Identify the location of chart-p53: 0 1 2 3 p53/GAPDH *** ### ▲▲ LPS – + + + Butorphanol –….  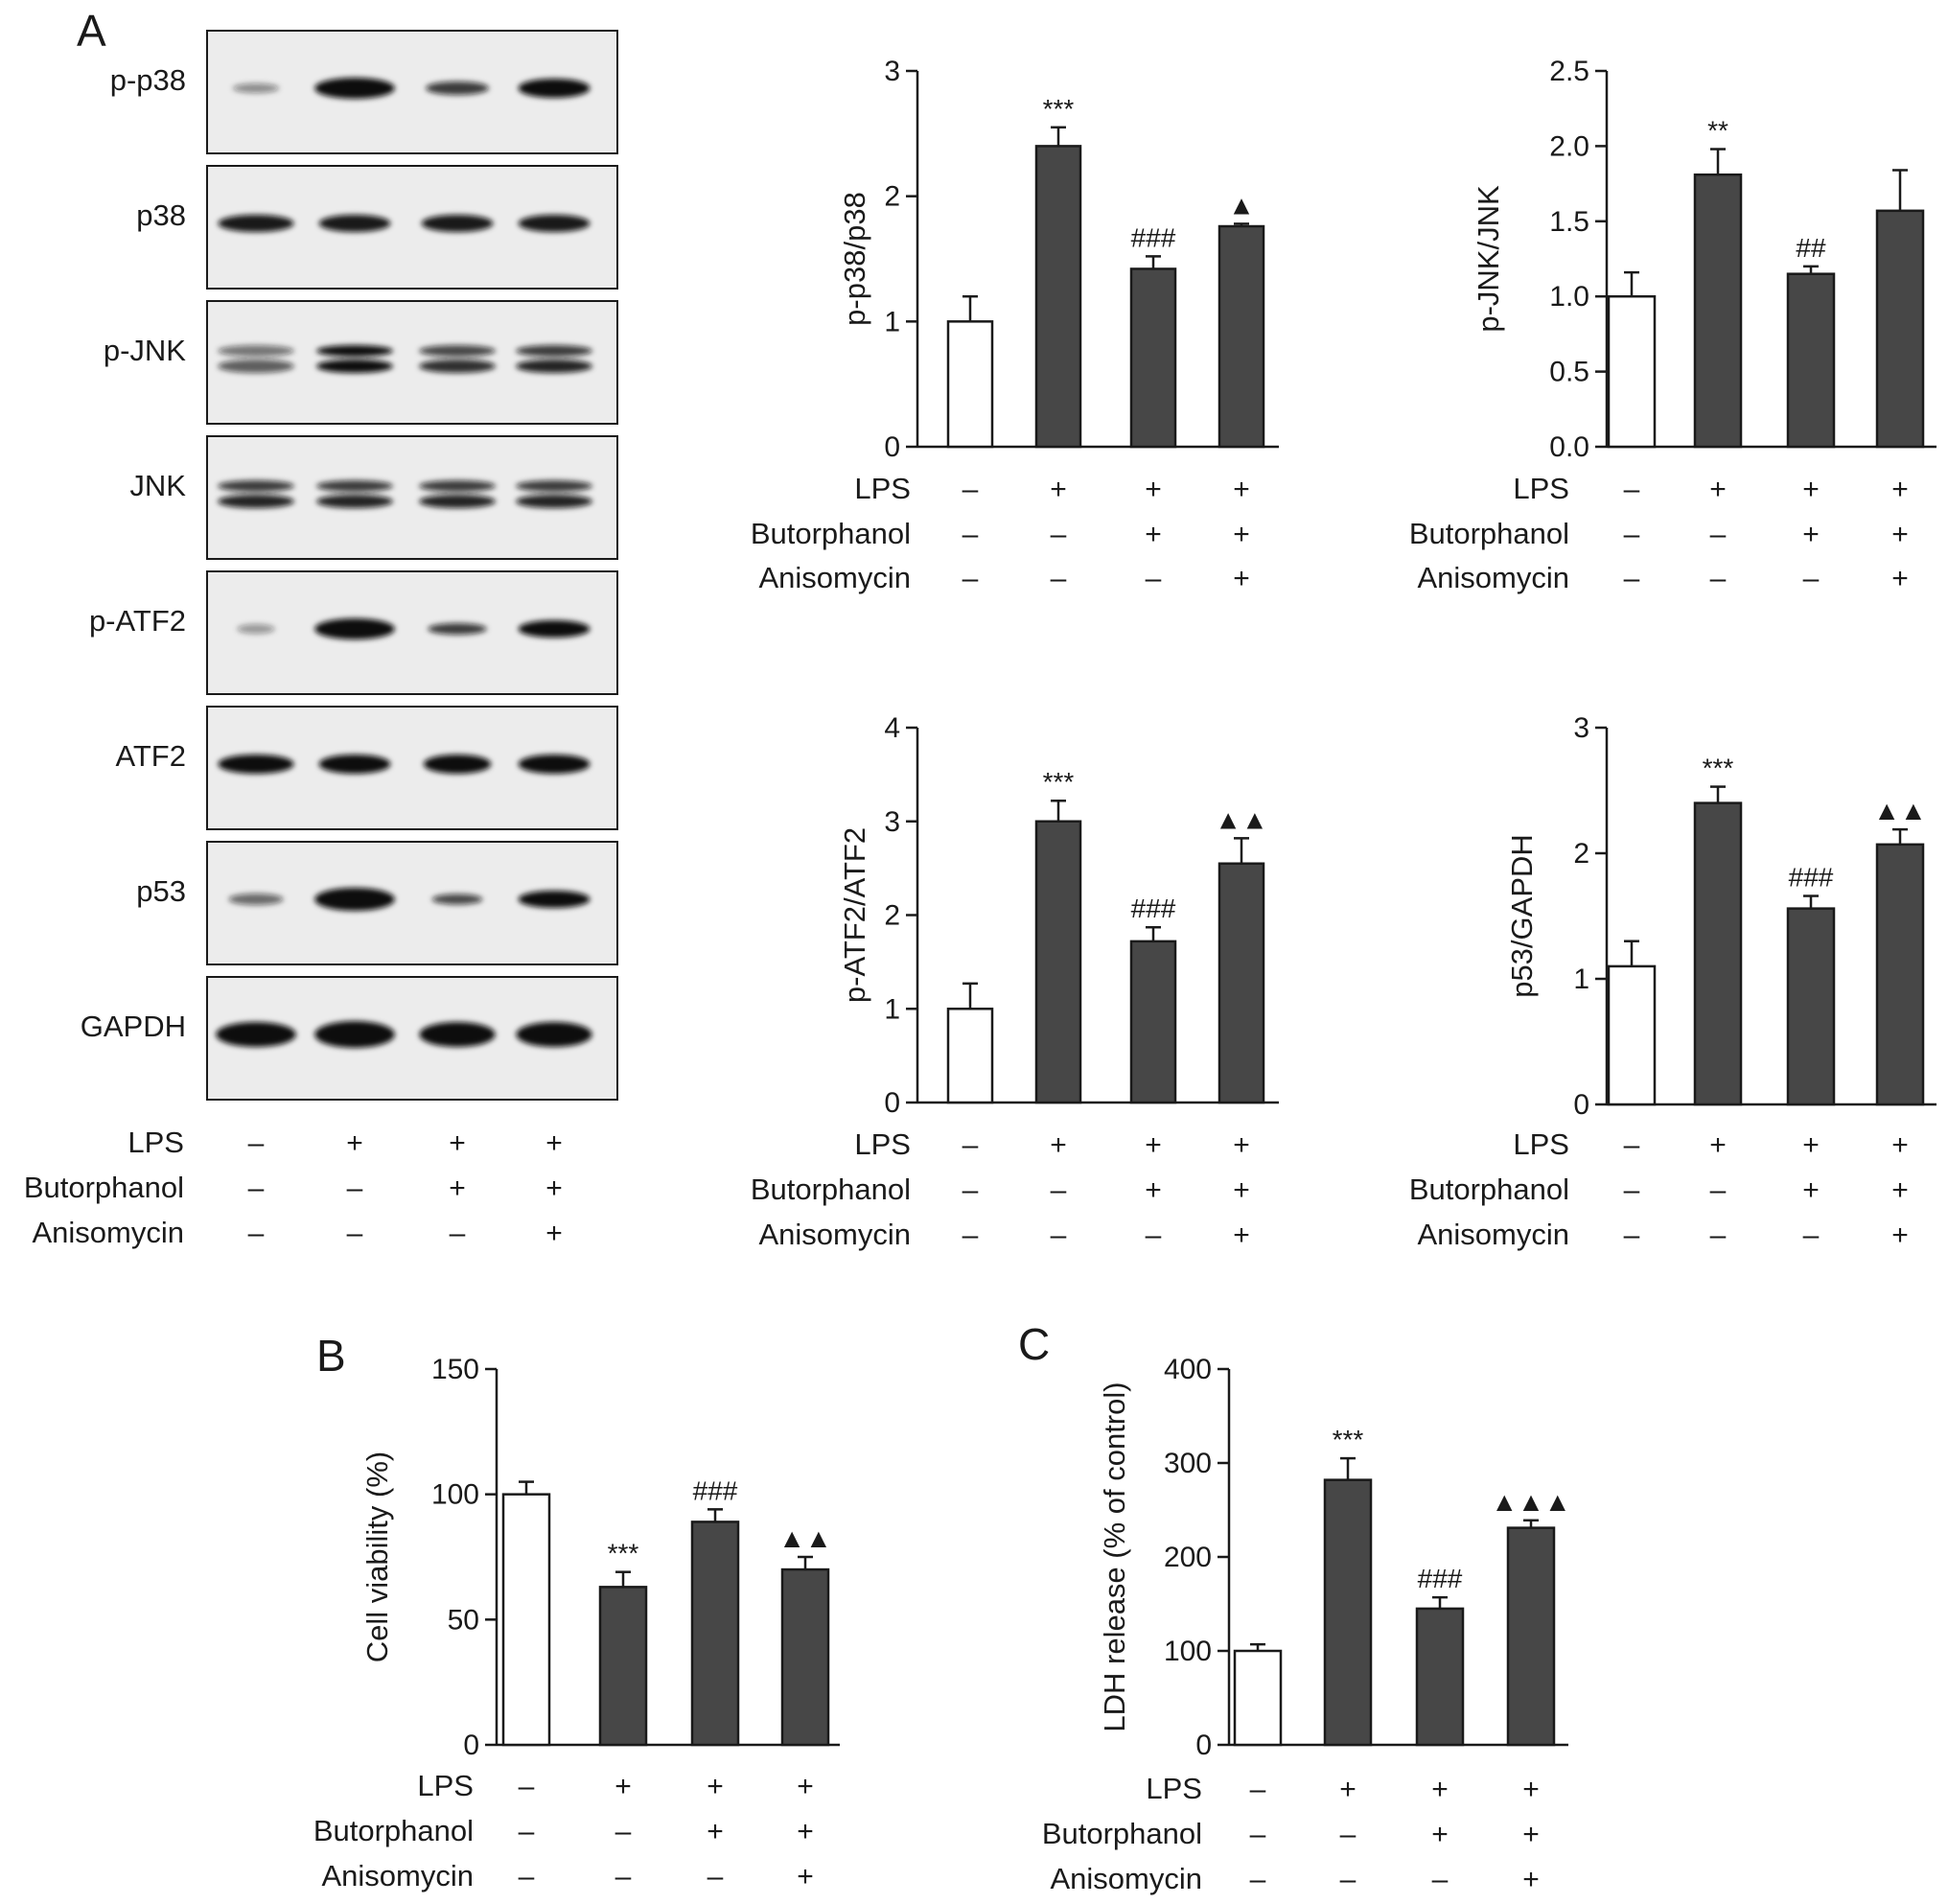
(1672, 982).